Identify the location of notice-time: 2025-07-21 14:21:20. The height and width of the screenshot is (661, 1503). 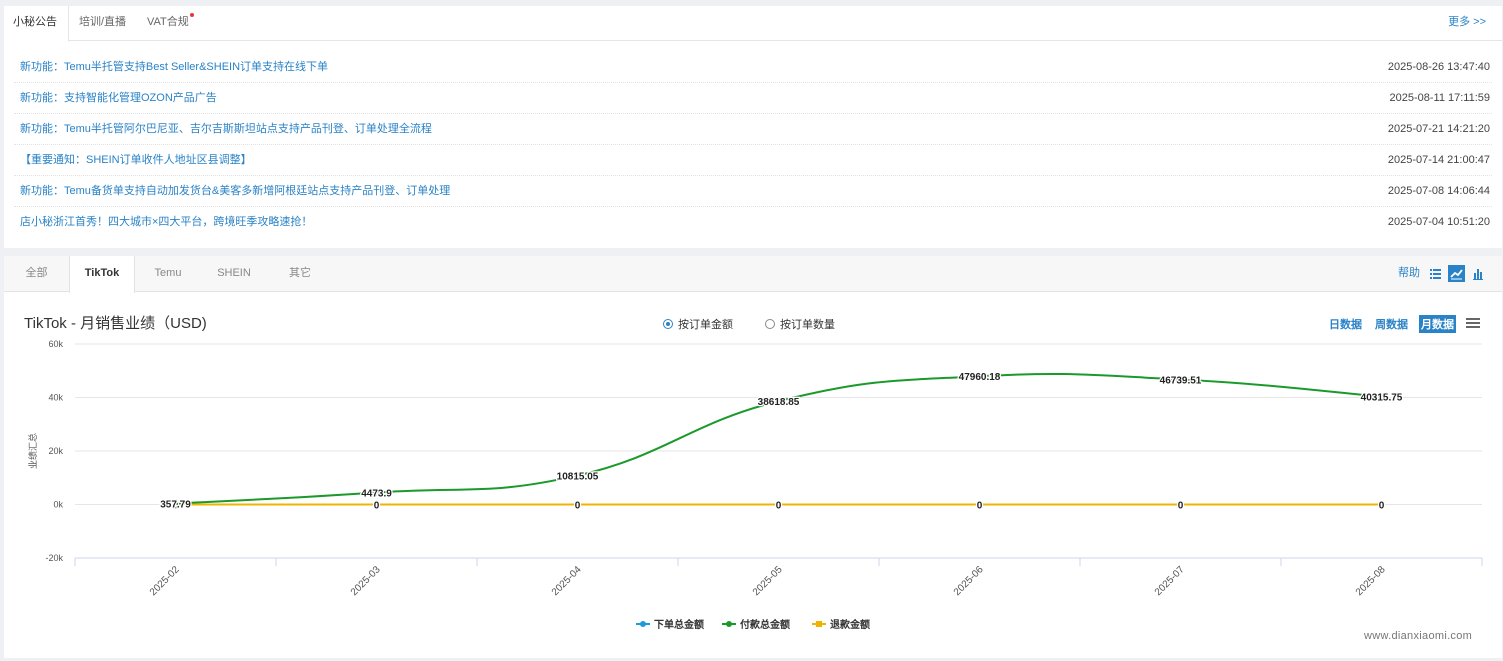
(1438, 129).